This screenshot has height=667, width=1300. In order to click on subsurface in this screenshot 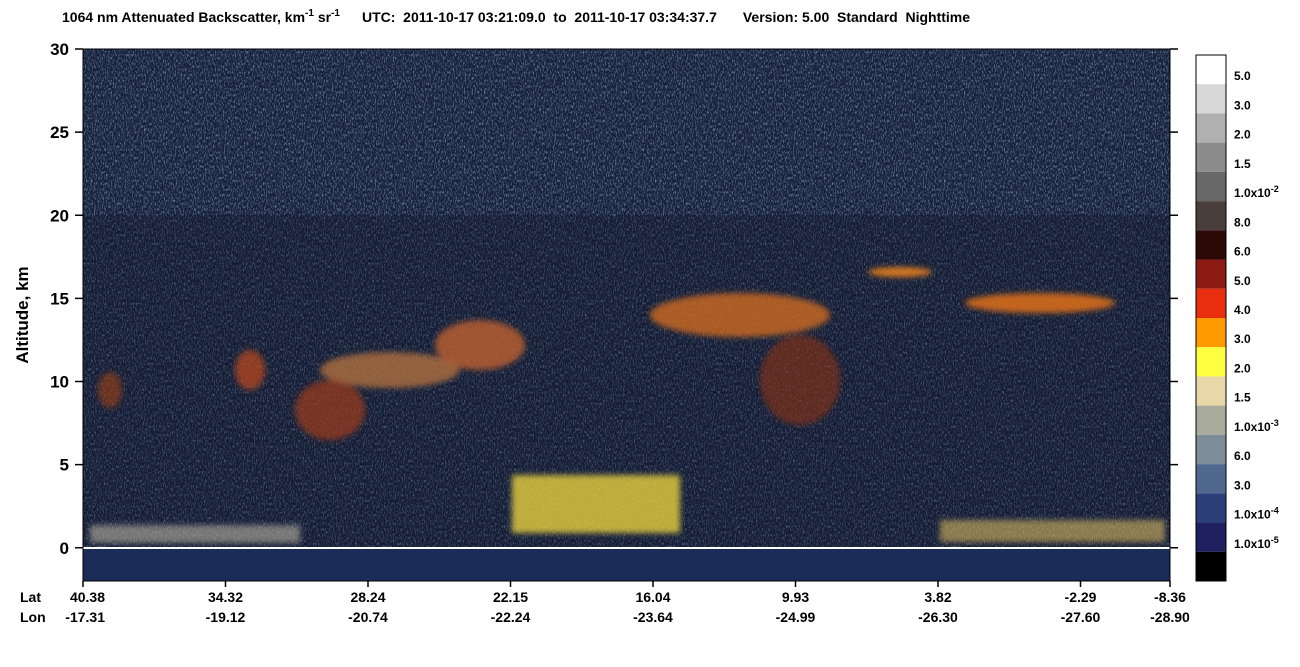, I will do `click(626, 564)`.